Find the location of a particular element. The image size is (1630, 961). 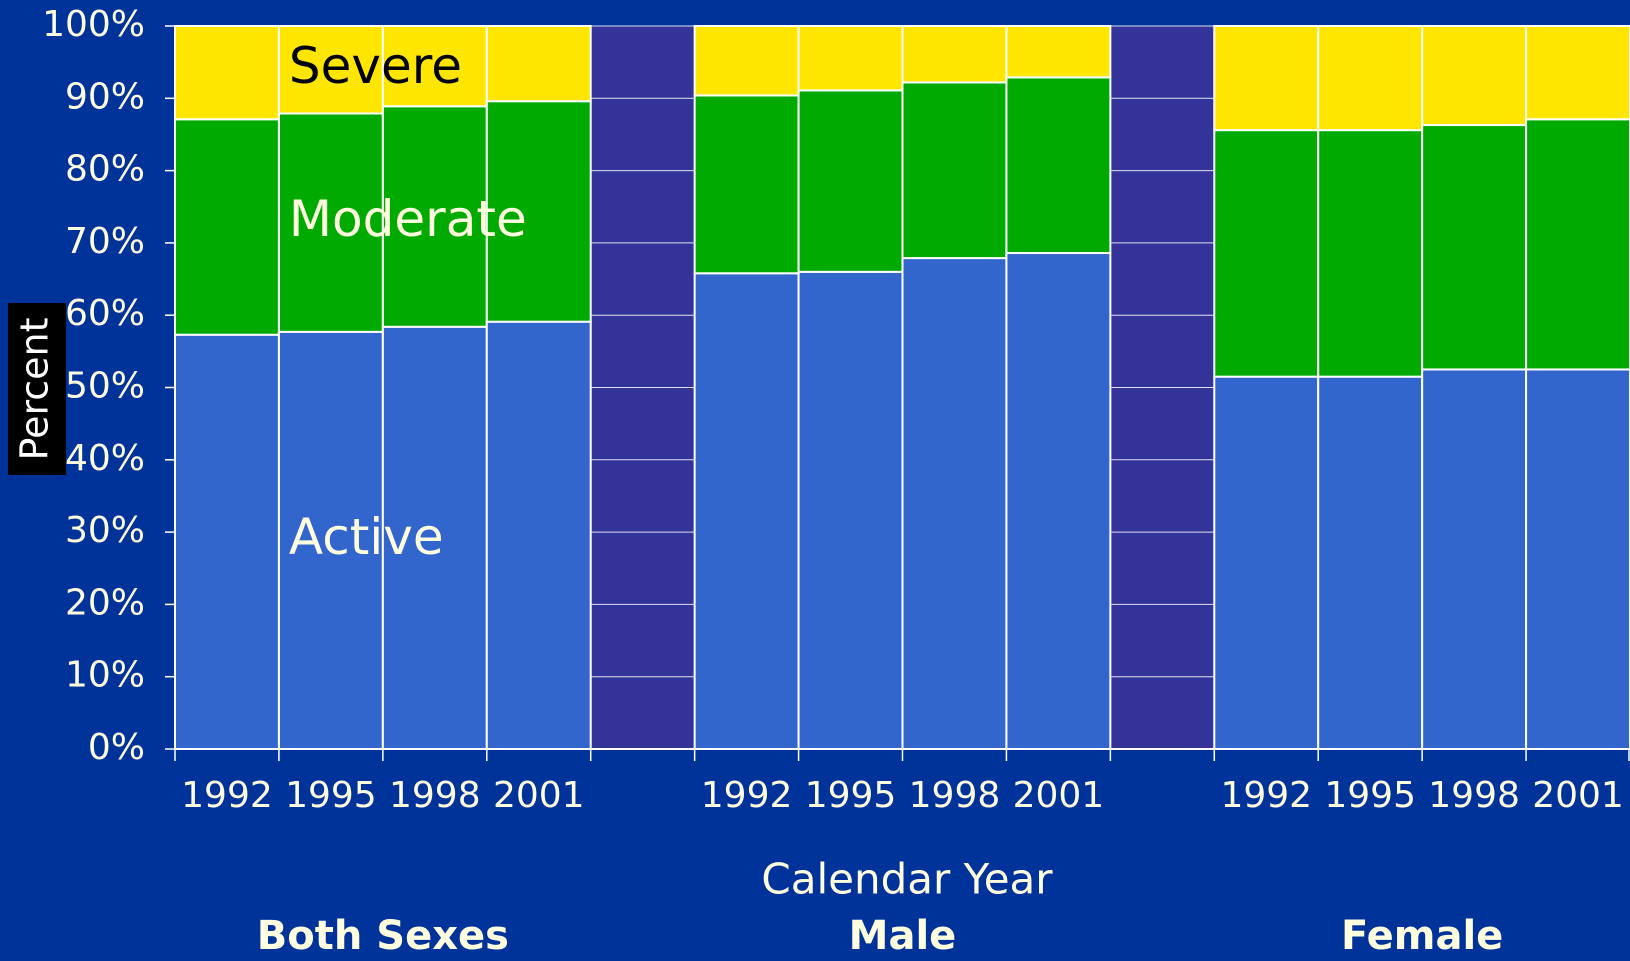

series-label: Moderate is located at coordinates (408, 219).